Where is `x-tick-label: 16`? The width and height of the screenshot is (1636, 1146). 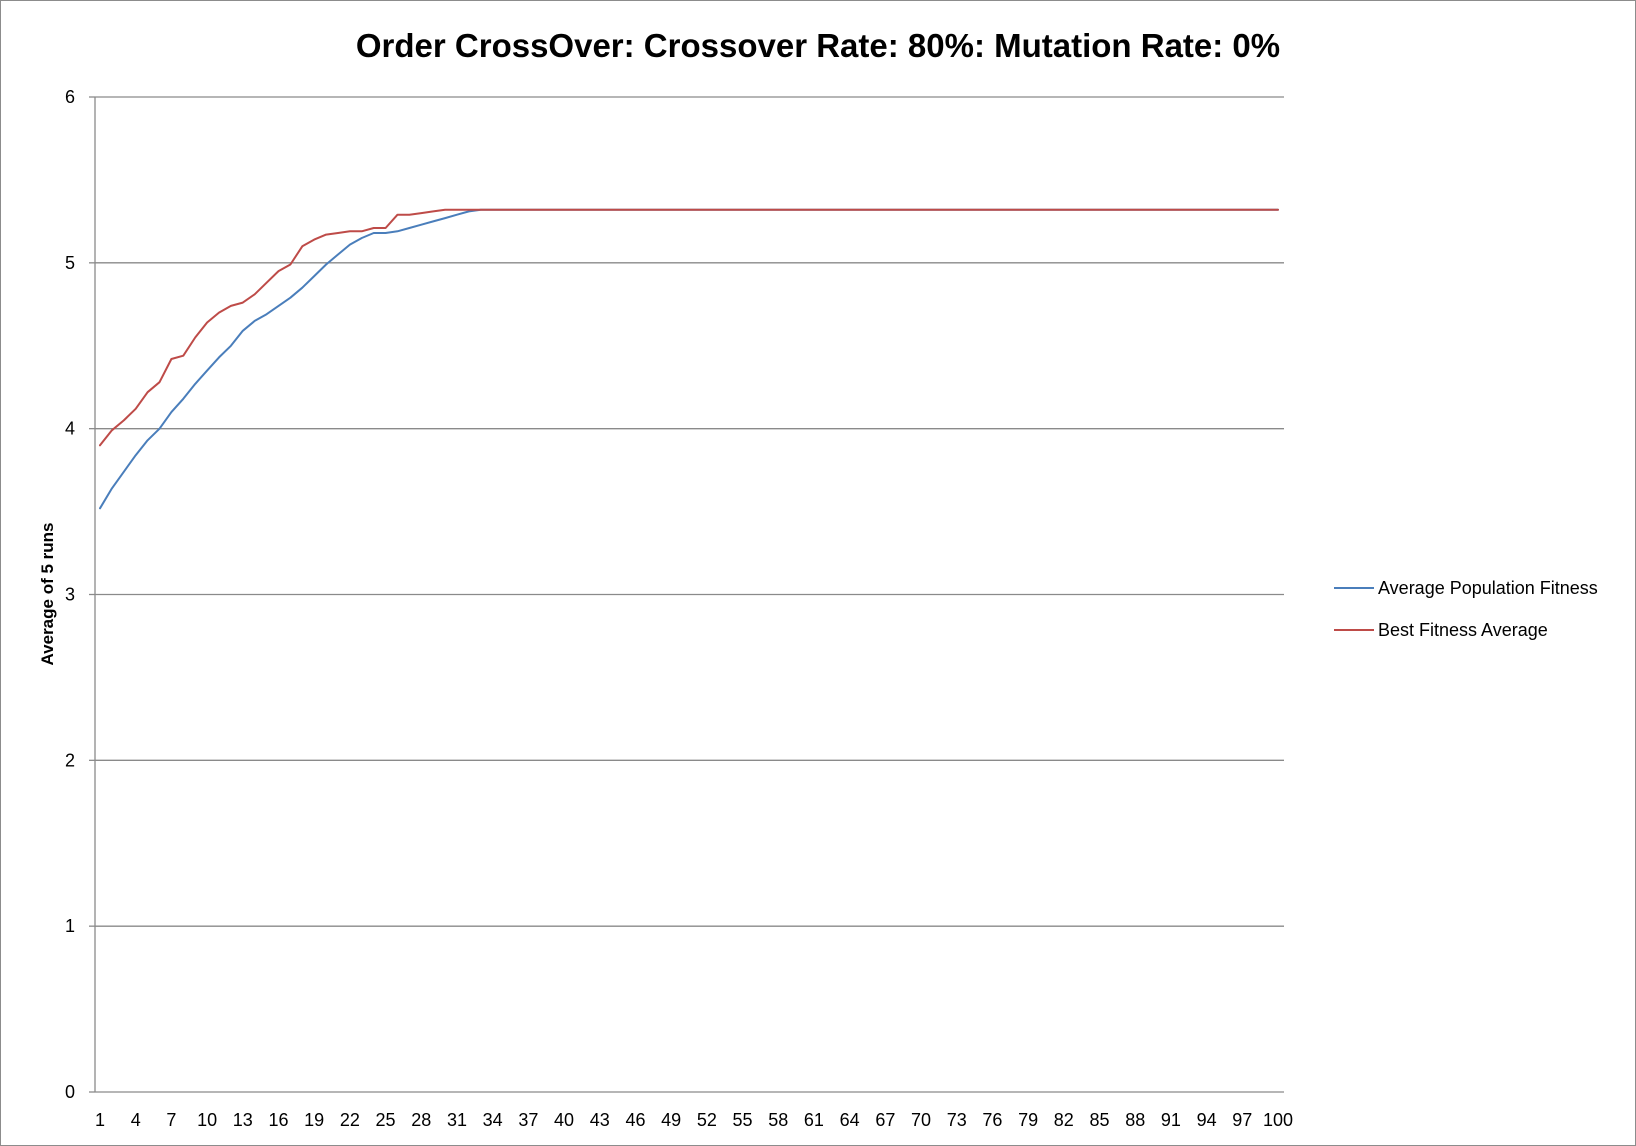 x-tick-label: 16 is located at coordinates (278, 1120).